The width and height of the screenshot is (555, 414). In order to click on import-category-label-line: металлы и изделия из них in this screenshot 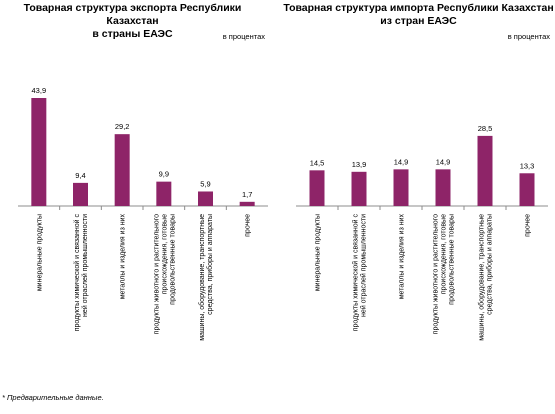, I will do `click(402, 257)`.